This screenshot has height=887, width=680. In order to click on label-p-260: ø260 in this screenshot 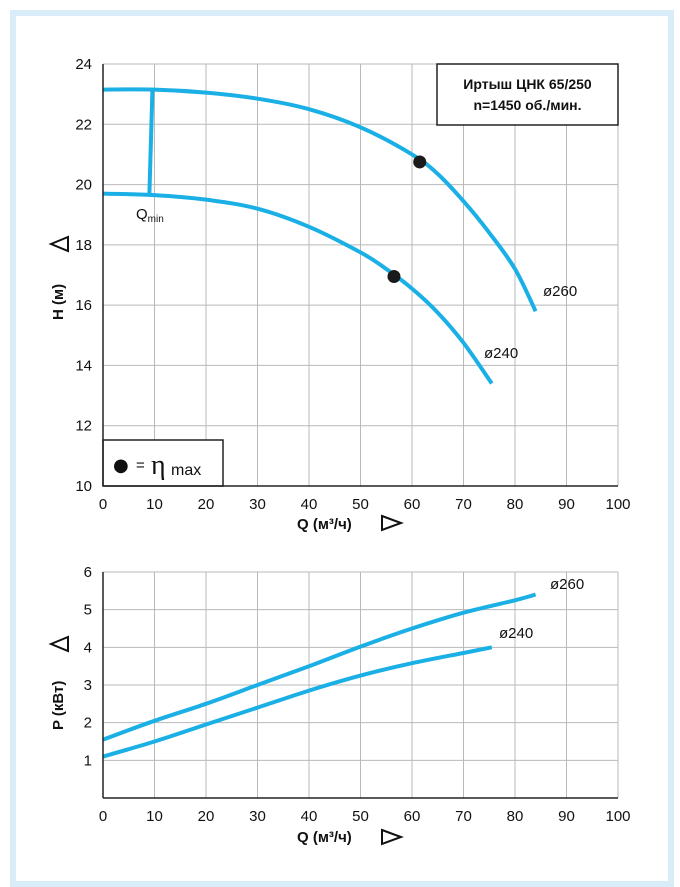, I will do `click(567, 584)`.